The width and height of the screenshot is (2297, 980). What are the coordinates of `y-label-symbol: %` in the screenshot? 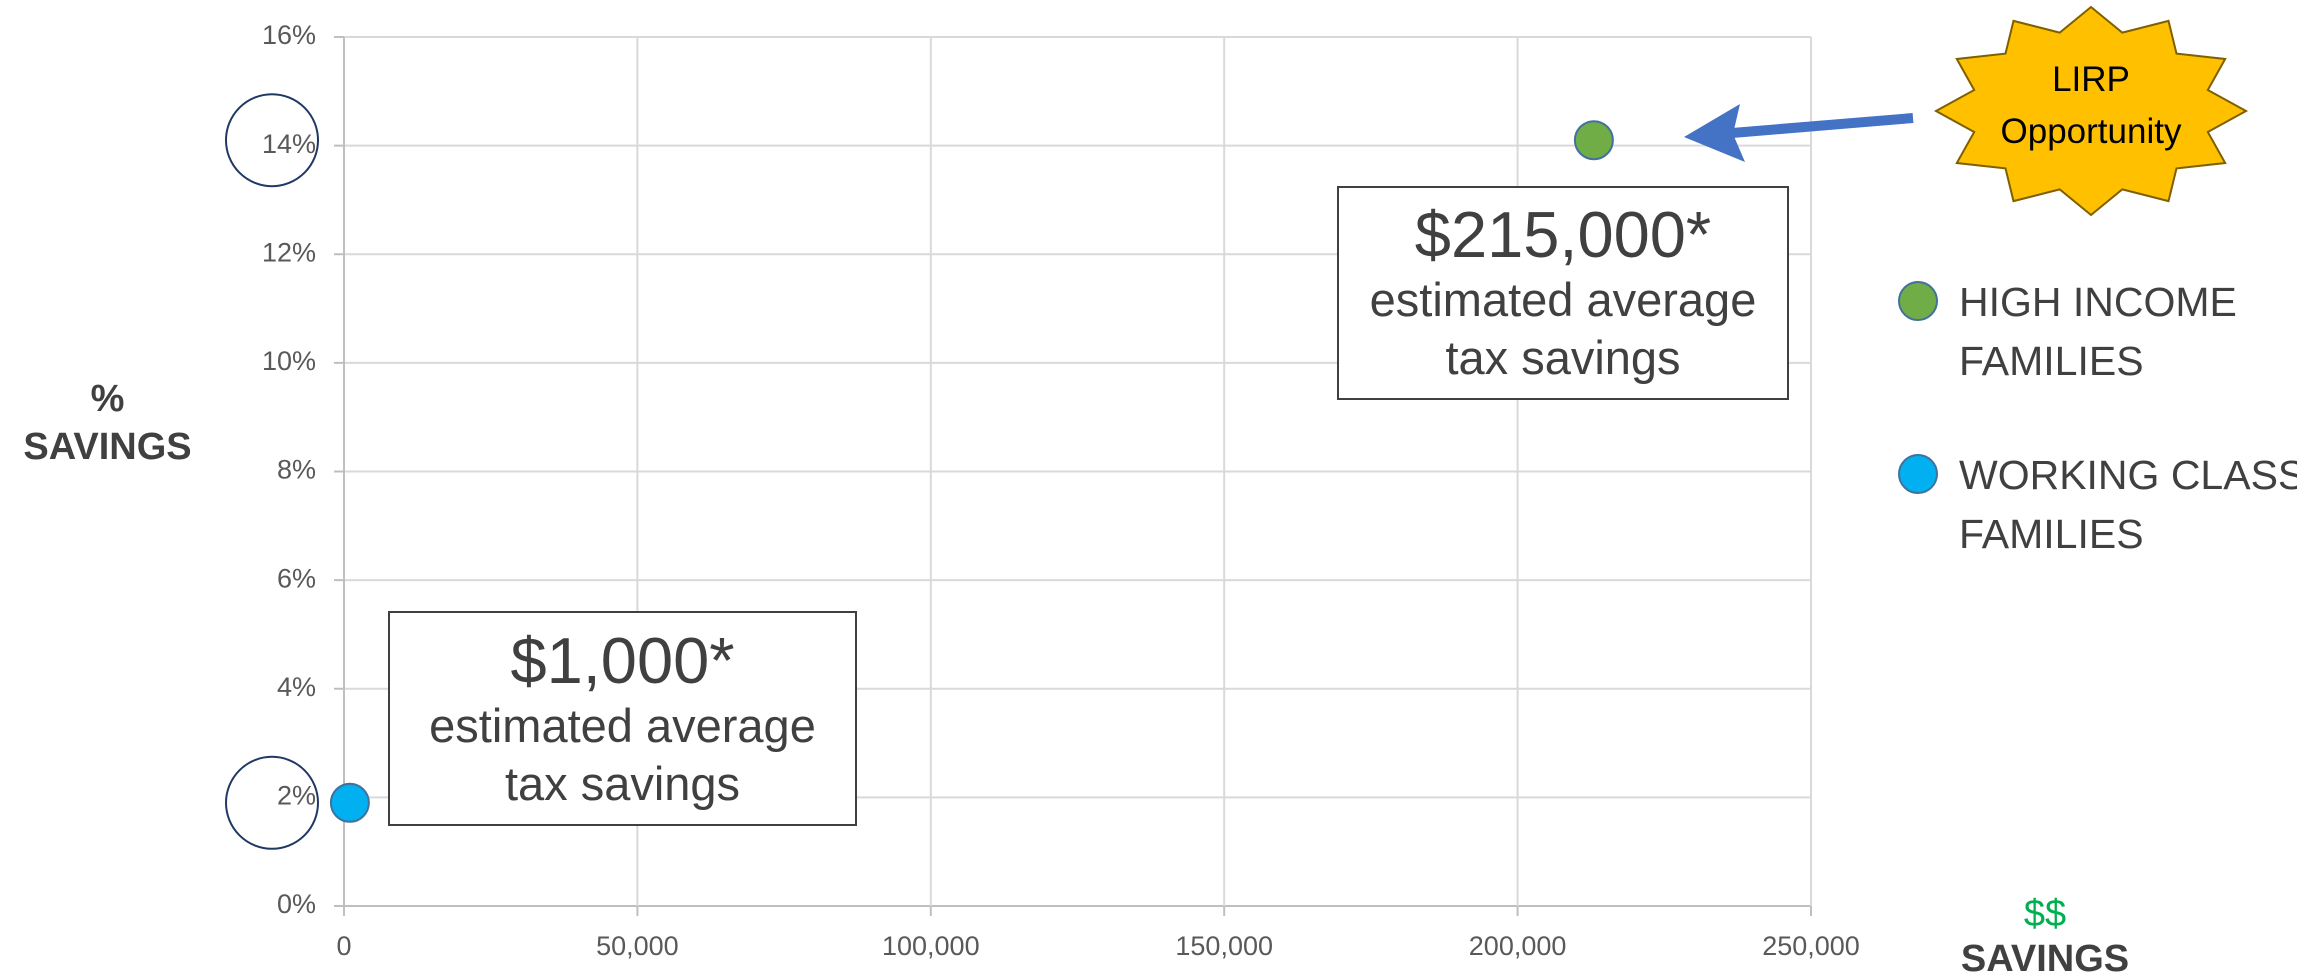 It's located at (107, 399).